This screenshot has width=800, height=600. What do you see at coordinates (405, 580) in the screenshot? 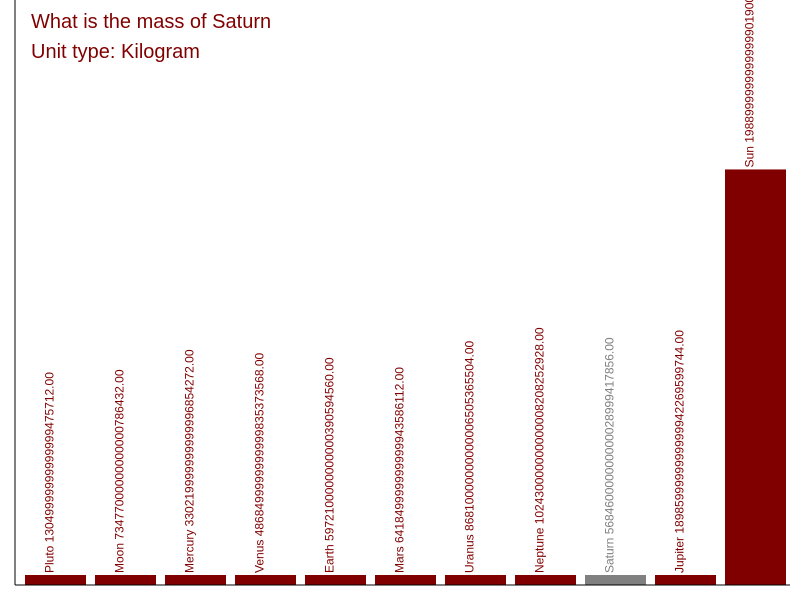
I see `bar-mars` at bounding box center [405, 580].